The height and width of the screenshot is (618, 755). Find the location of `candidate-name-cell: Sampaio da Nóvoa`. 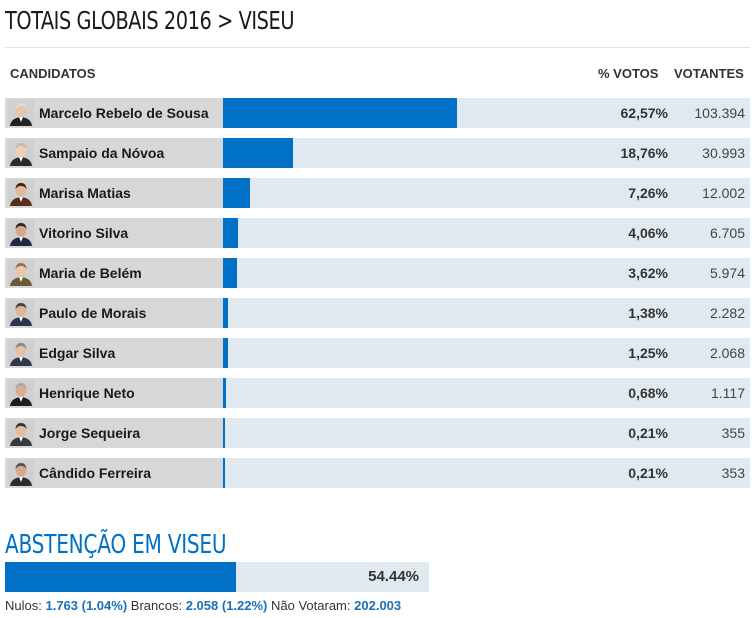

candidate-name-cell: Sampaio da Nóvoa is located at coordinates (114, 153).